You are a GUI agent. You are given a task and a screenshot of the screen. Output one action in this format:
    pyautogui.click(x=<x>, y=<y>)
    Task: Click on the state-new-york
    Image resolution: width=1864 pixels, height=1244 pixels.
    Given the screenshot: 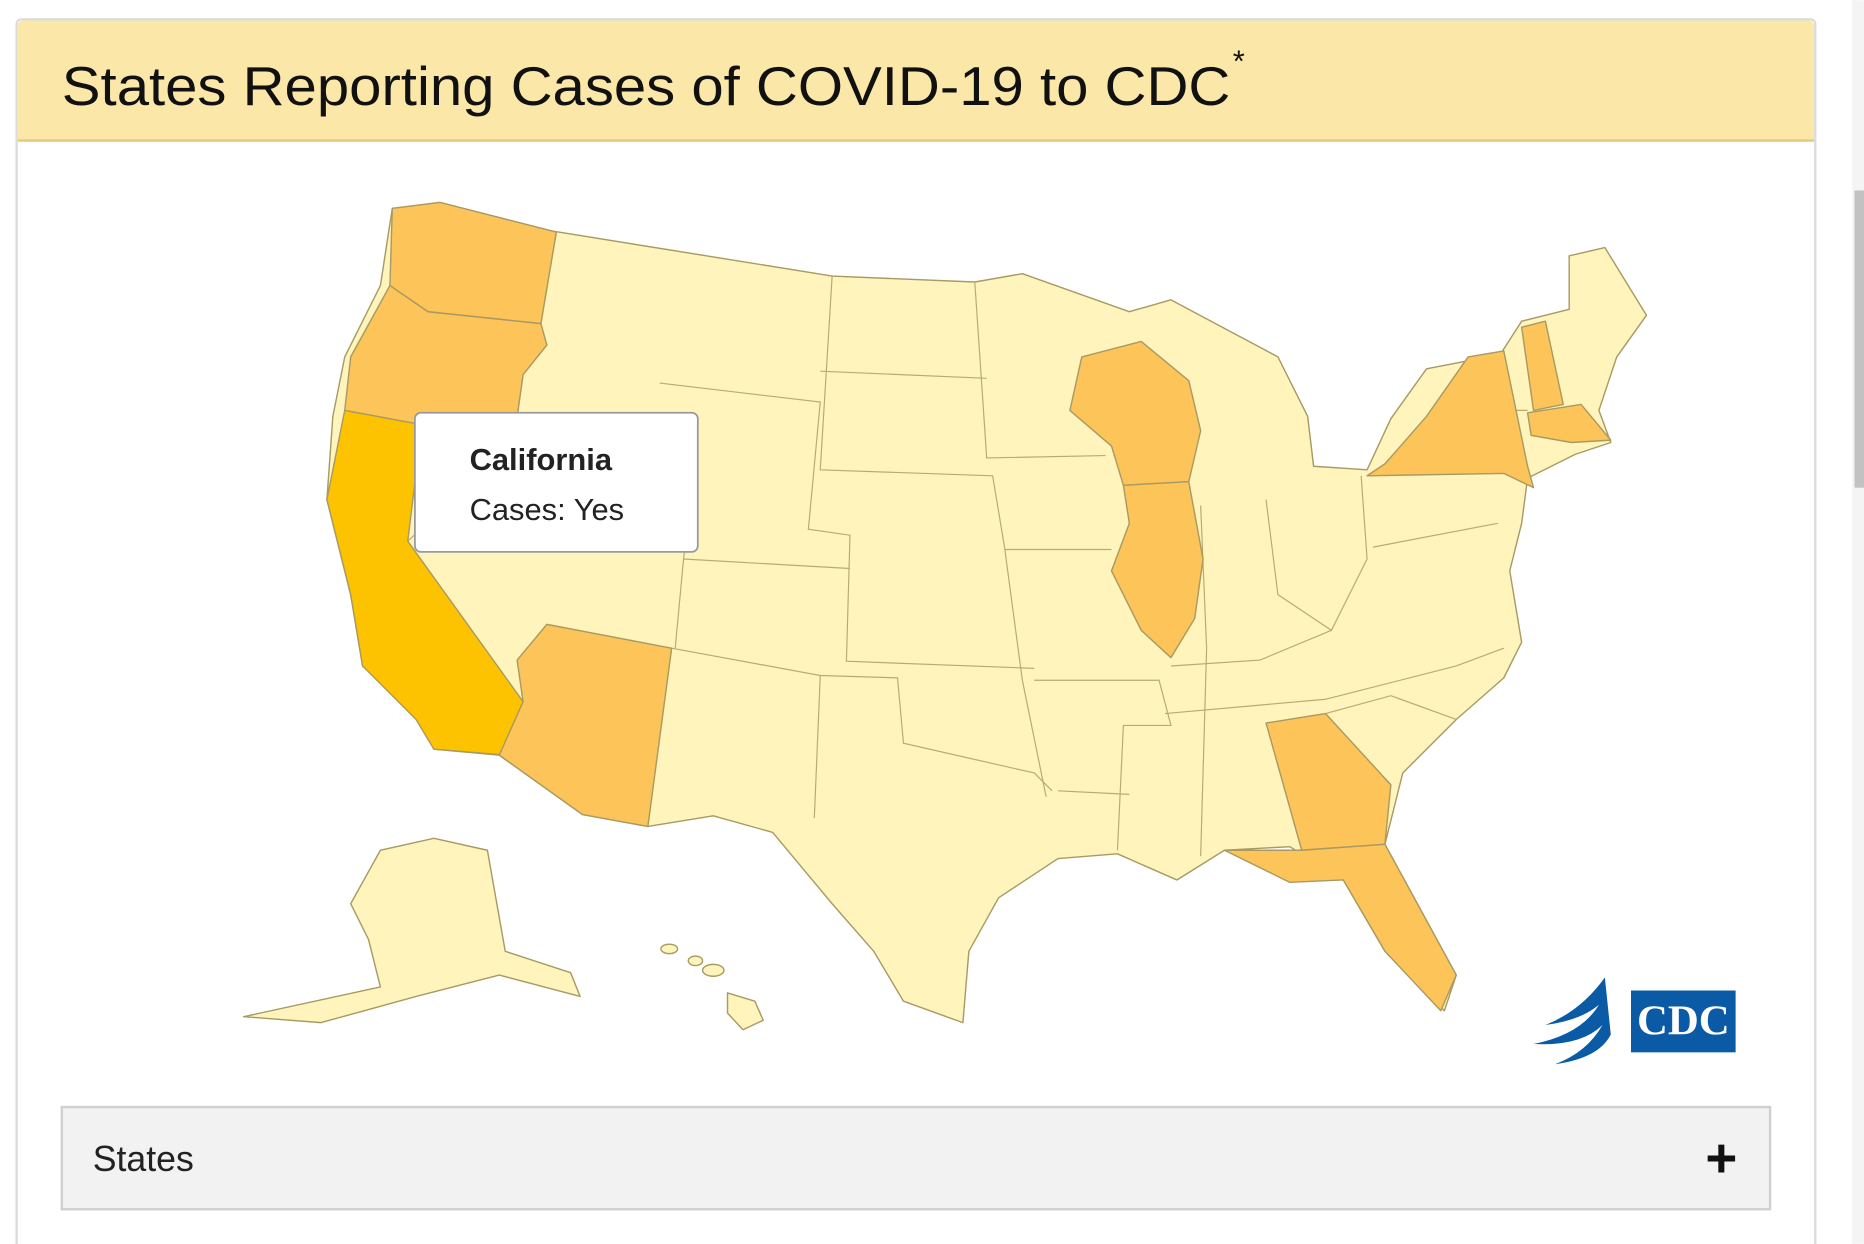 What is the action you would take?
    pyautogui.click(x=1450, y=419)
    